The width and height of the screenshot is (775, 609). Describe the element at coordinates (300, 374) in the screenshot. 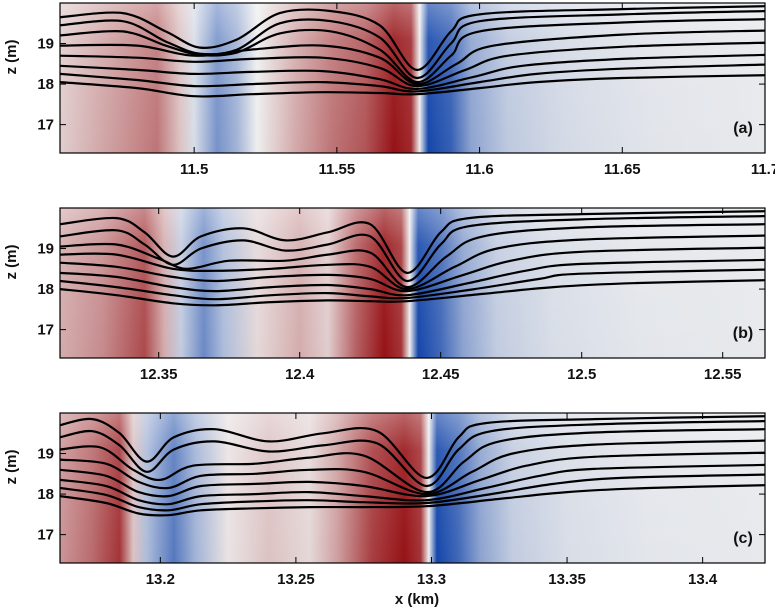

I see `x-tick-label: 12.4` at that location.